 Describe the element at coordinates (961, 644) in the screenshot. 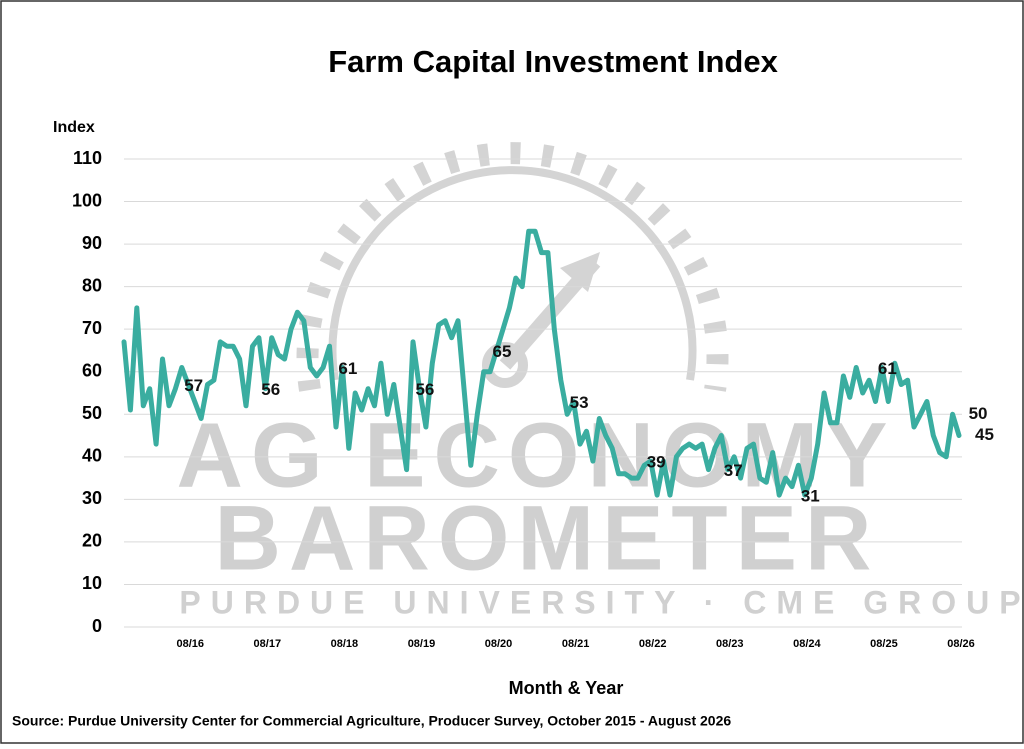

I see `x-tick-label: 08/26` at that location.